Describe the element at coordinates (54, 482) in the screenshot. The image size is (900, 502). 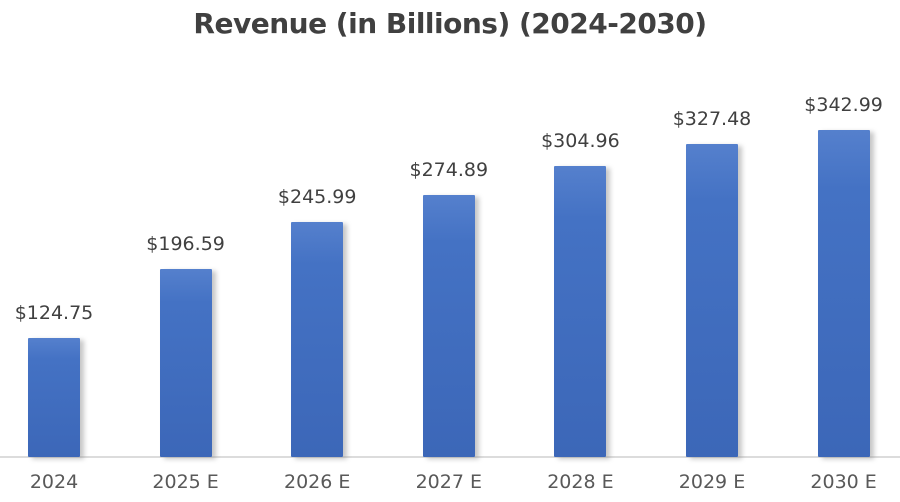
I see `x-tick-2024: 2024` at that location.